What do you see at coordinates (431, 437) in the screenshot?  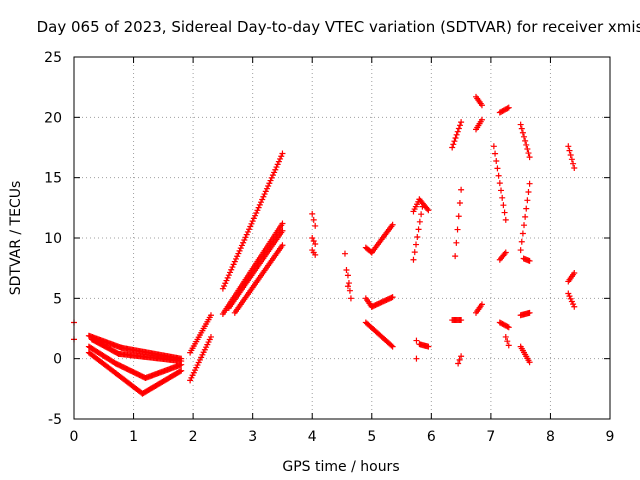 I see `x-tick-label: 6` at bounding box center [431, 437].